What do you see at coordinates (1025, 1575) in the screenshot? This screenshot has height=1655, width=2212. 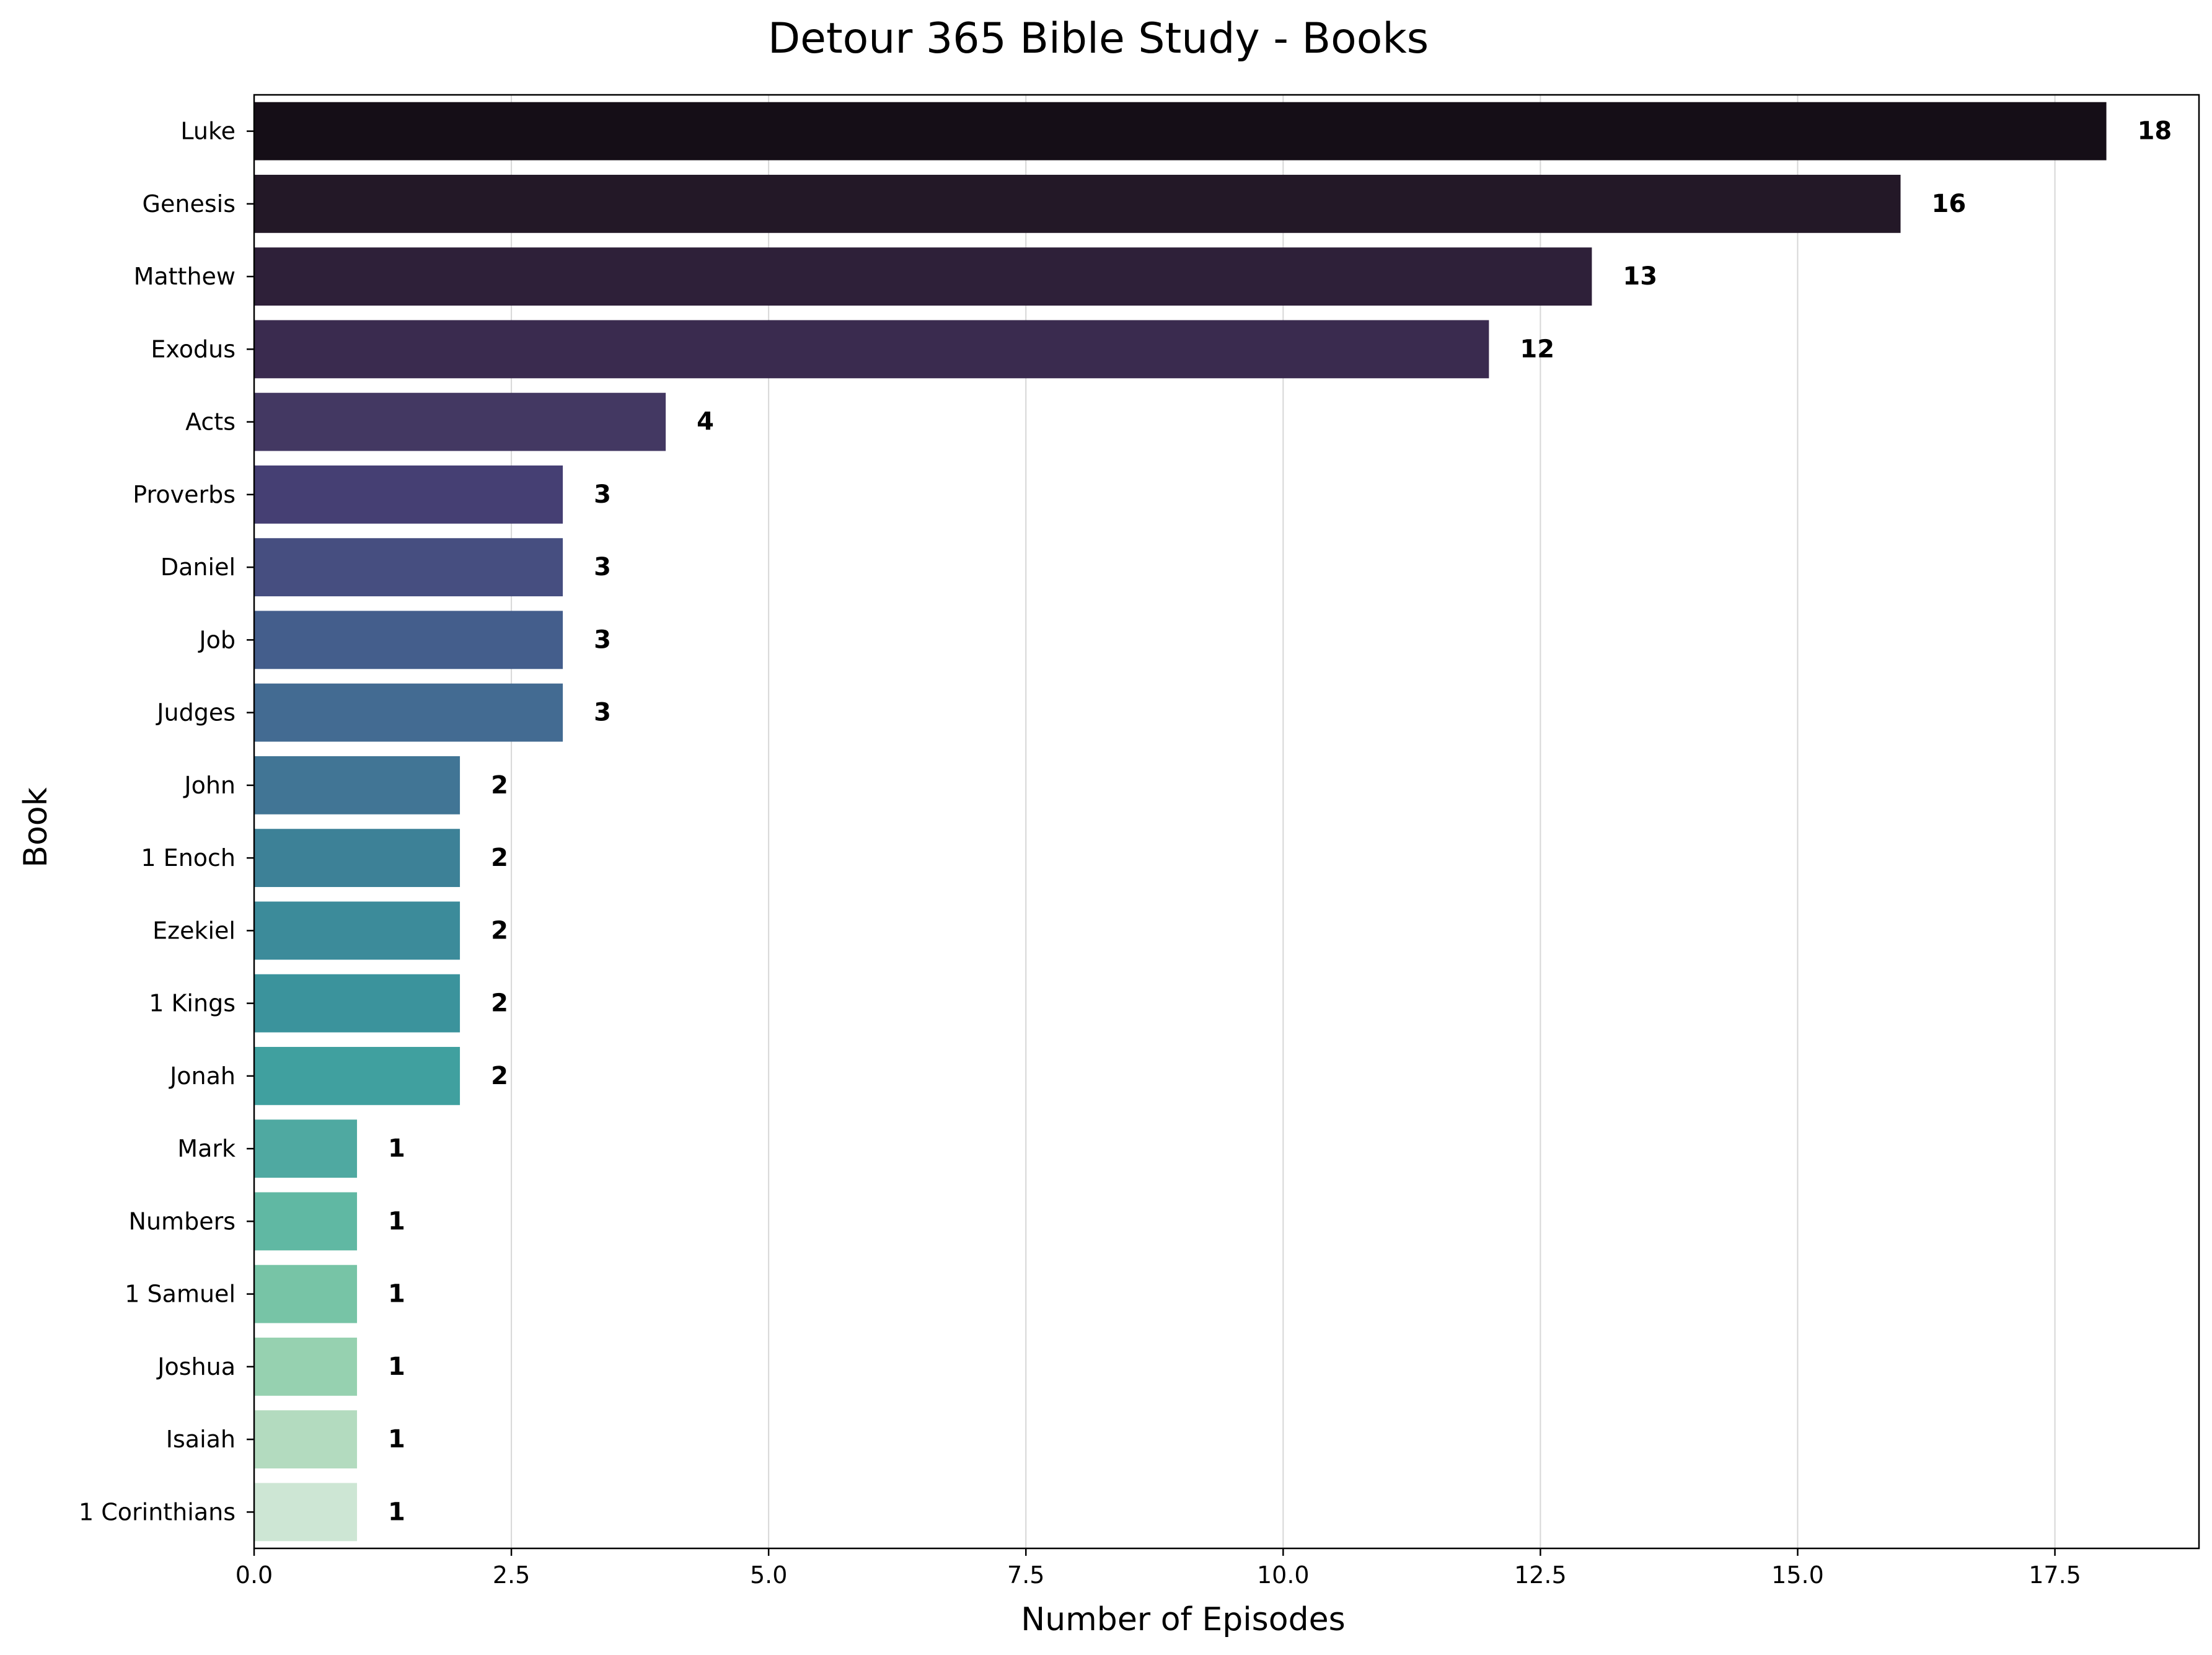 I see `x-tick-label: 7.5` at bounding box center [1025, 1575].